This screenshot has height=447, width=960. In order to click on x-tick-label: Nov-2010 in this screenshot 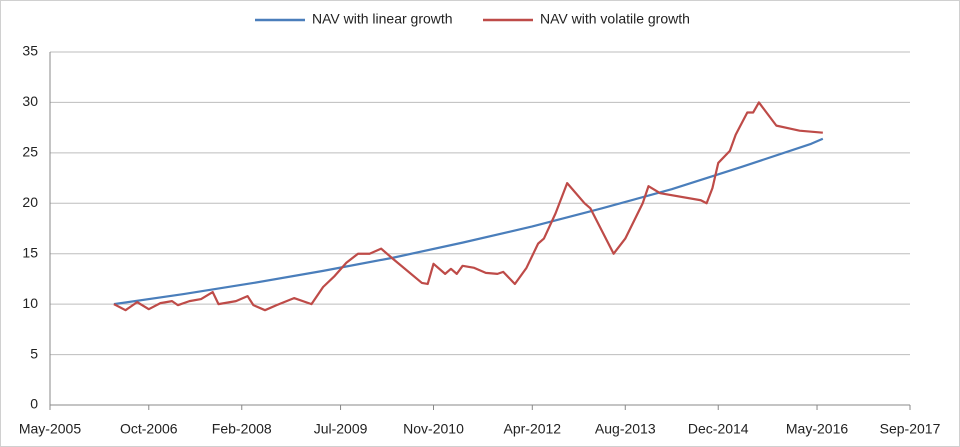, I will do `click(433, 429)`.